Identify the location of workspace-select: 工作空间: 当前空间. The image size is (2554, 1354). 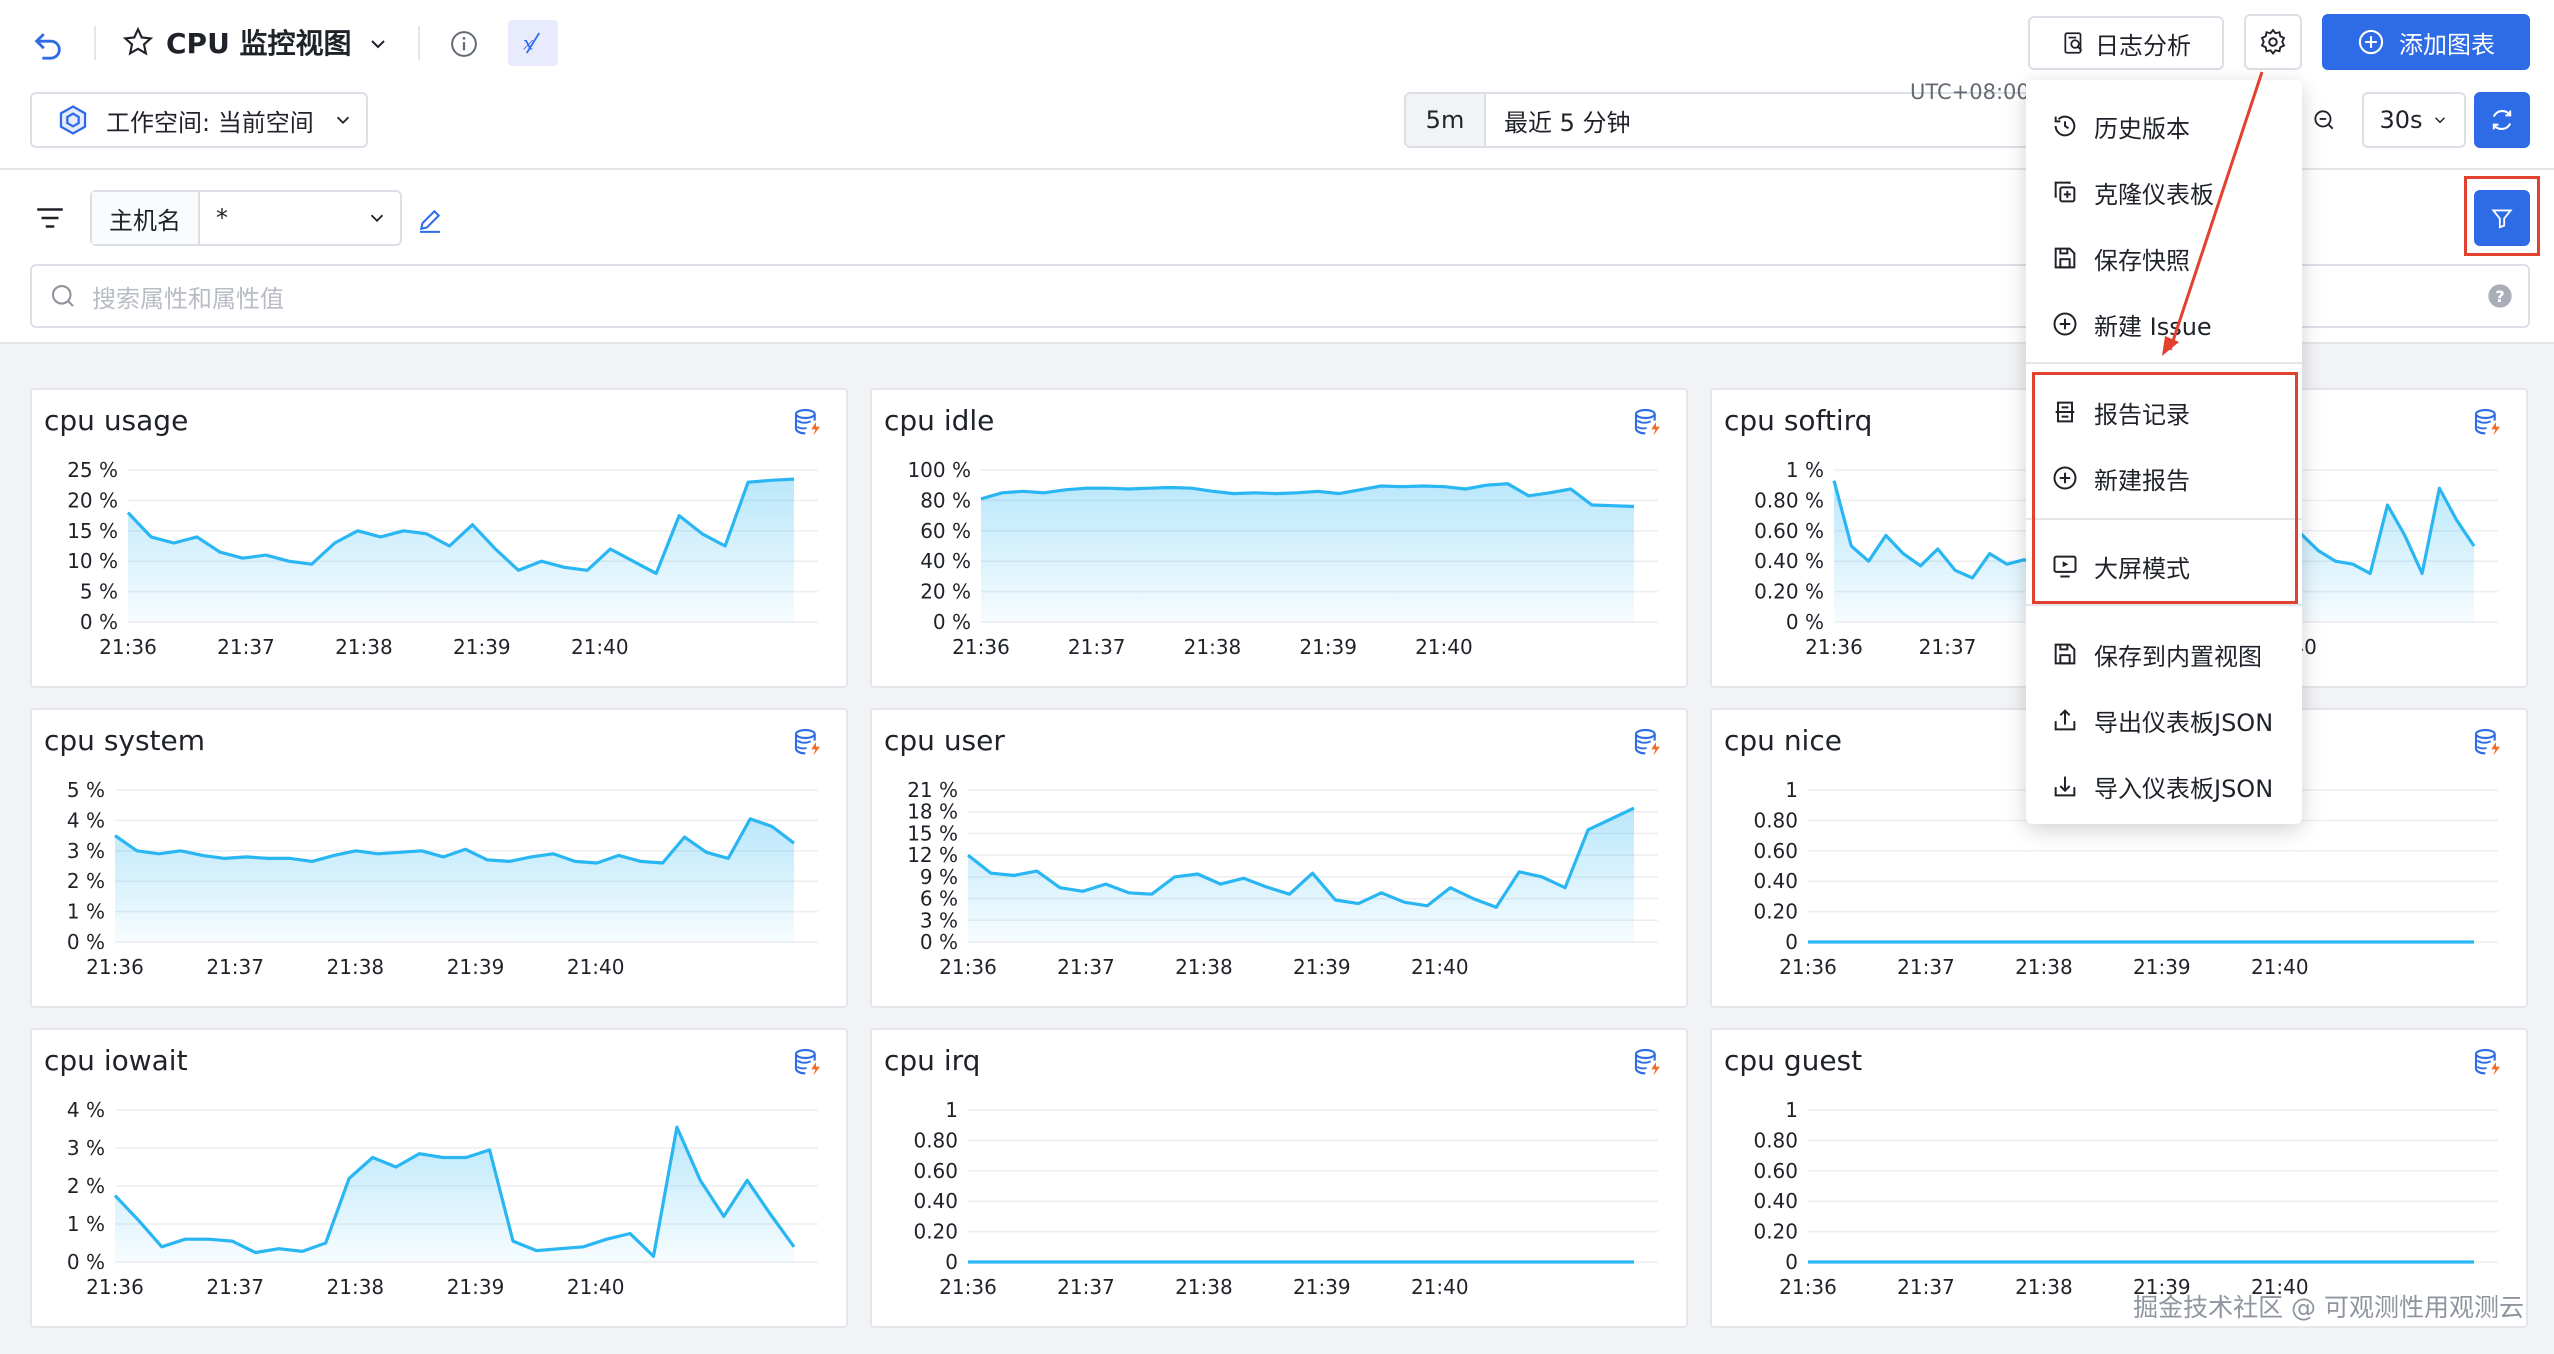
(199, 120).